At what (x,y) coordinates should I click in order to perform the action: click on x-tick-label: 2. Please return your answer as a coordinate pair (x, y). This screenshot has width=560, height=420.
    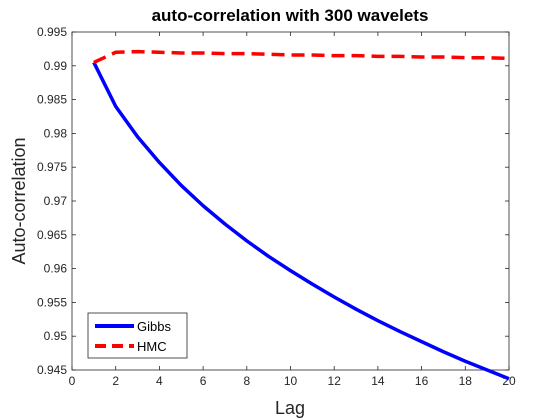
    Looking at the image, I should click on (115, 381).